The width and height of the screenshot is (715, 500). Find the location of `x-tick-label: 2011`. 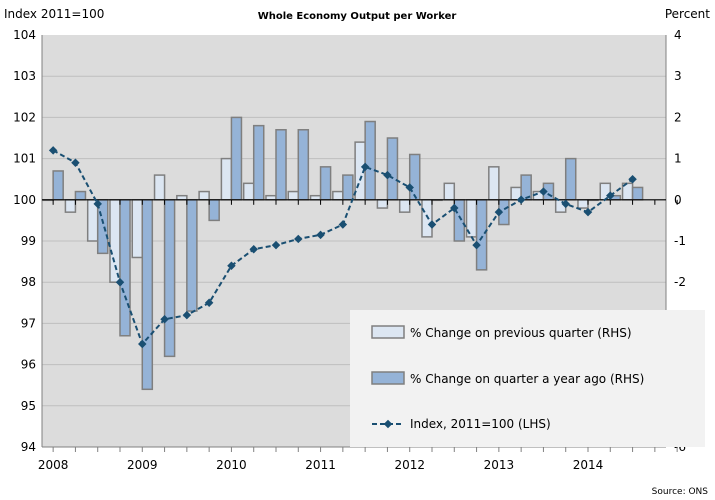

x-tick-label: 2011 is located at coordinates (320, 465).